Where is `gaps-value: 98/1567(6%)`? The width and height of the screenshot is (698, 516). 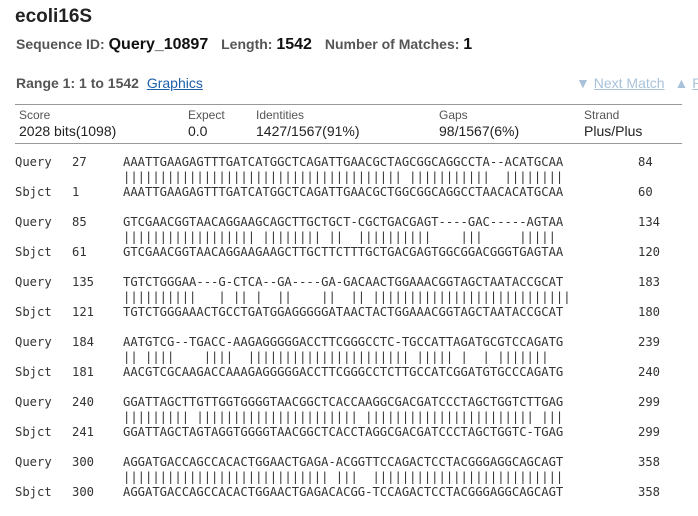
gaps-value: 98/1567(6%) is located at coordinates (479, 131).